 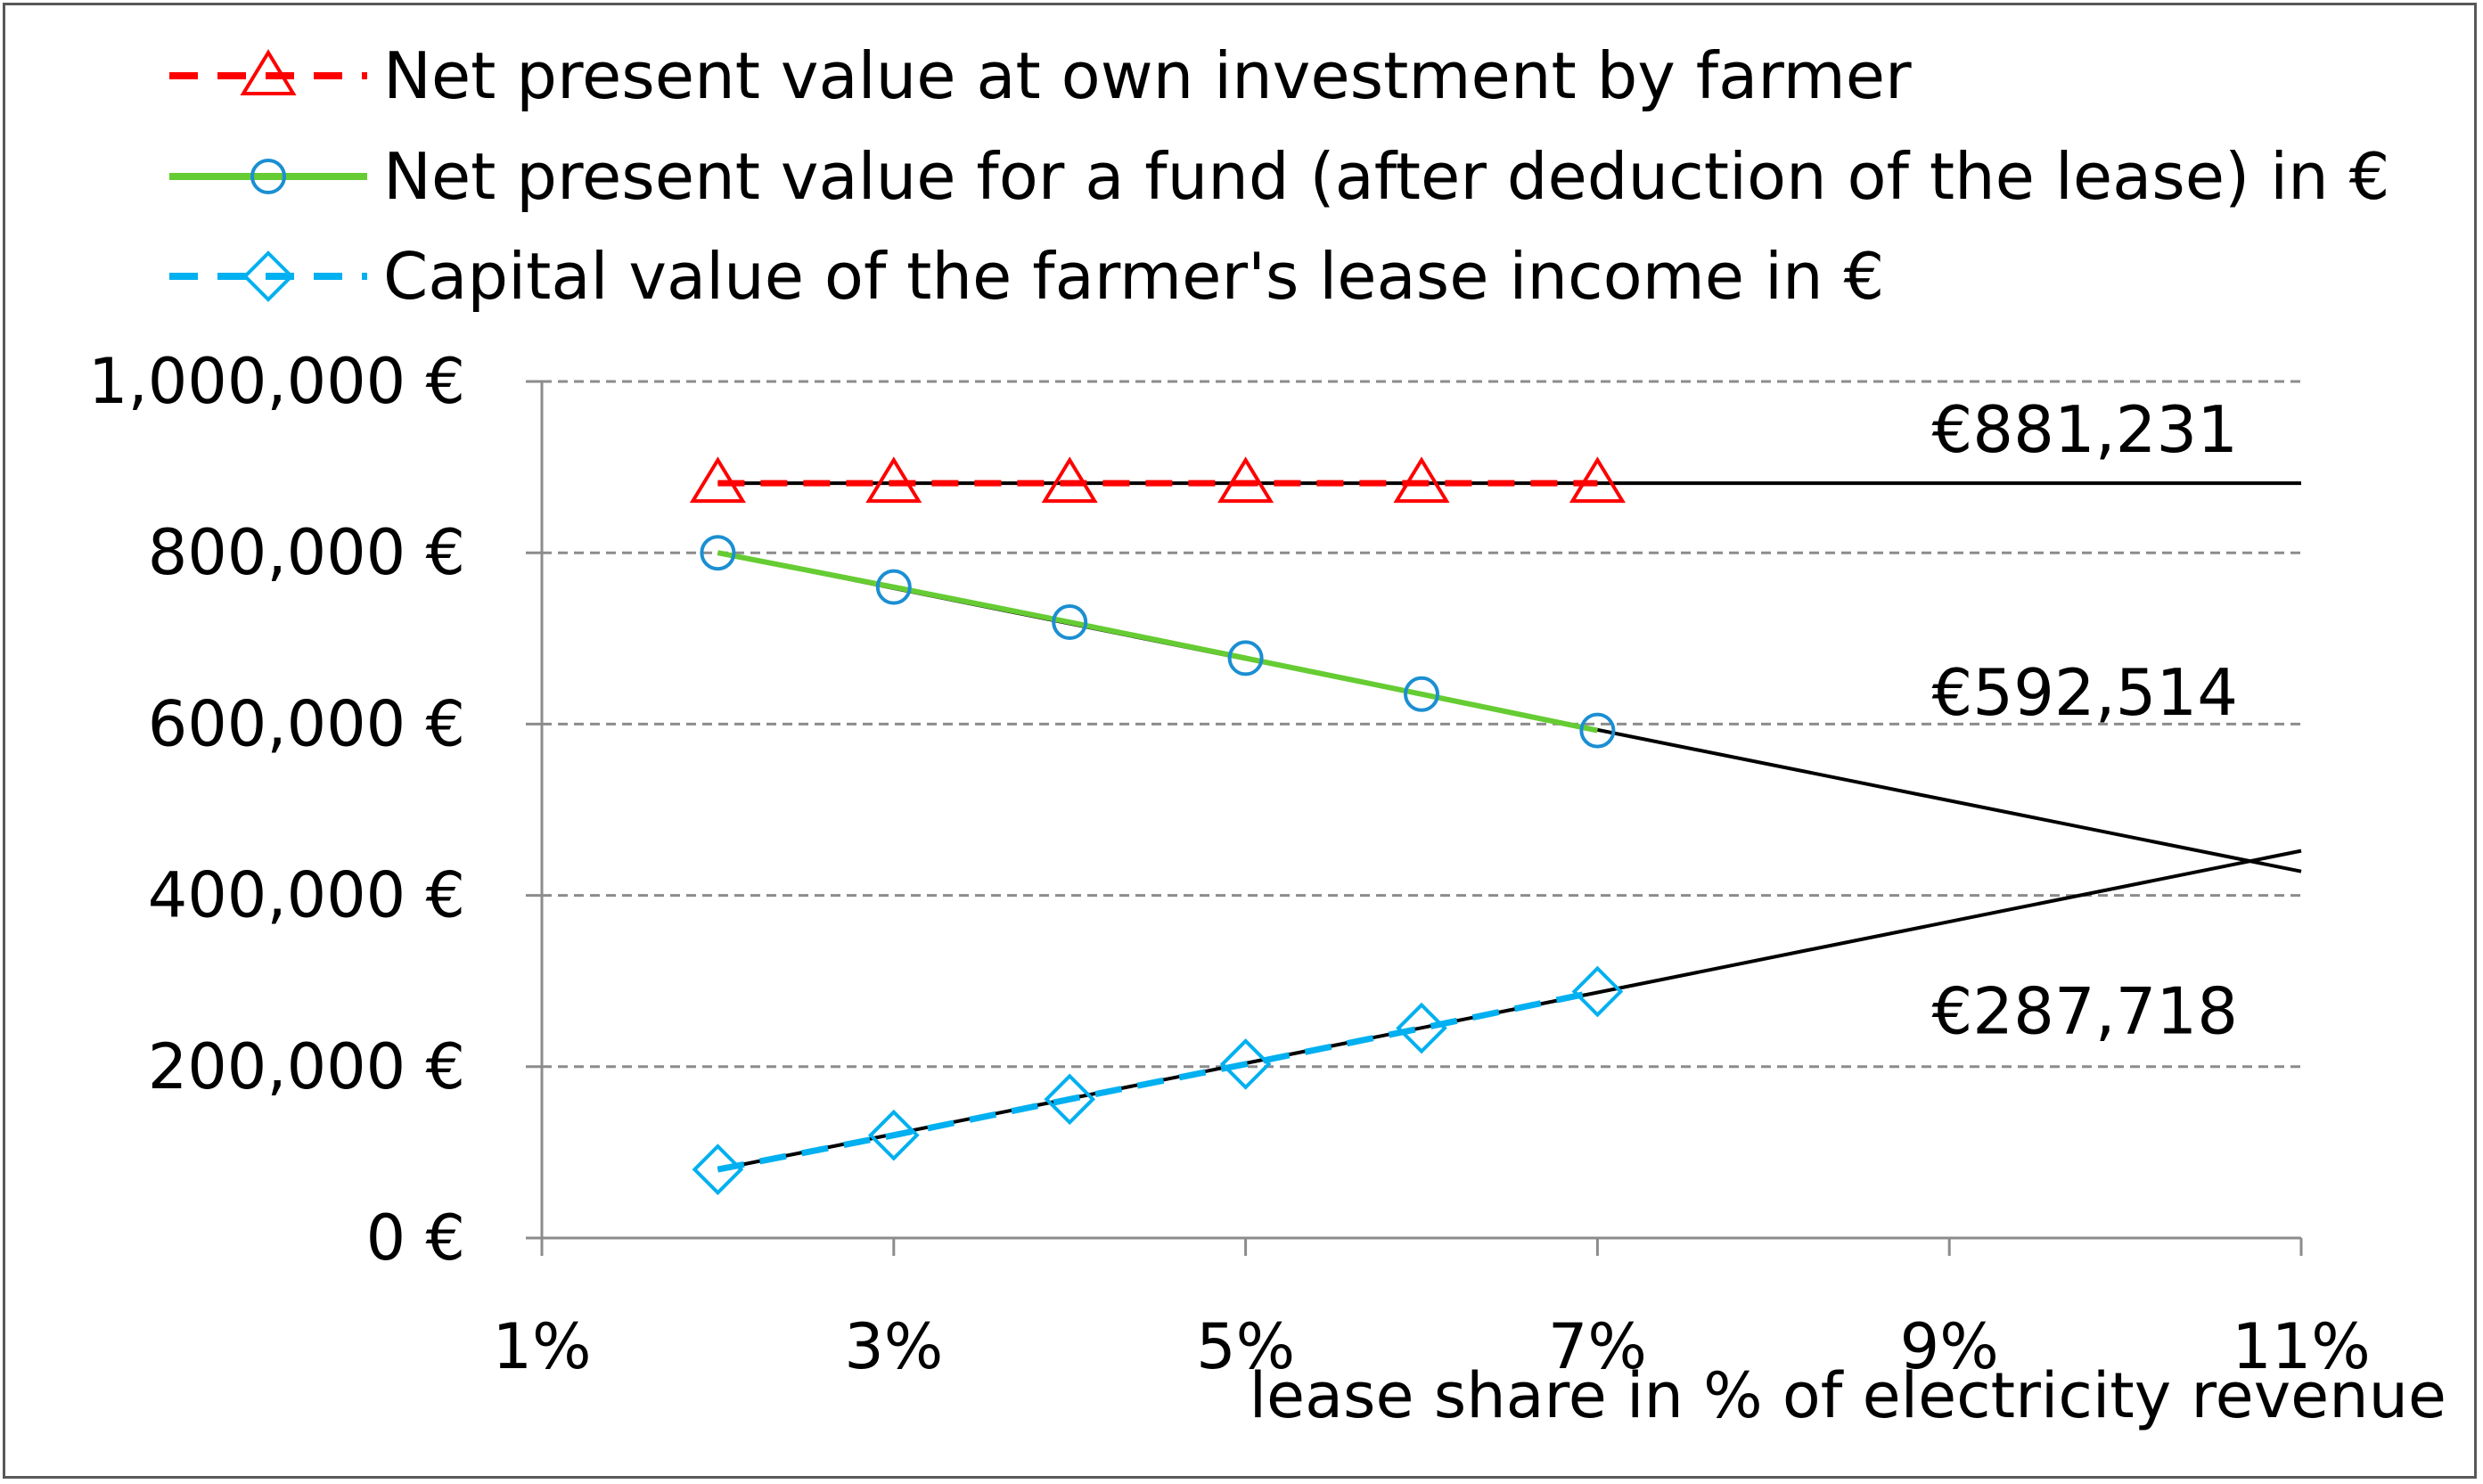 I want to click on y-tick-label: 600,000 €, so click(x=306, y=723).